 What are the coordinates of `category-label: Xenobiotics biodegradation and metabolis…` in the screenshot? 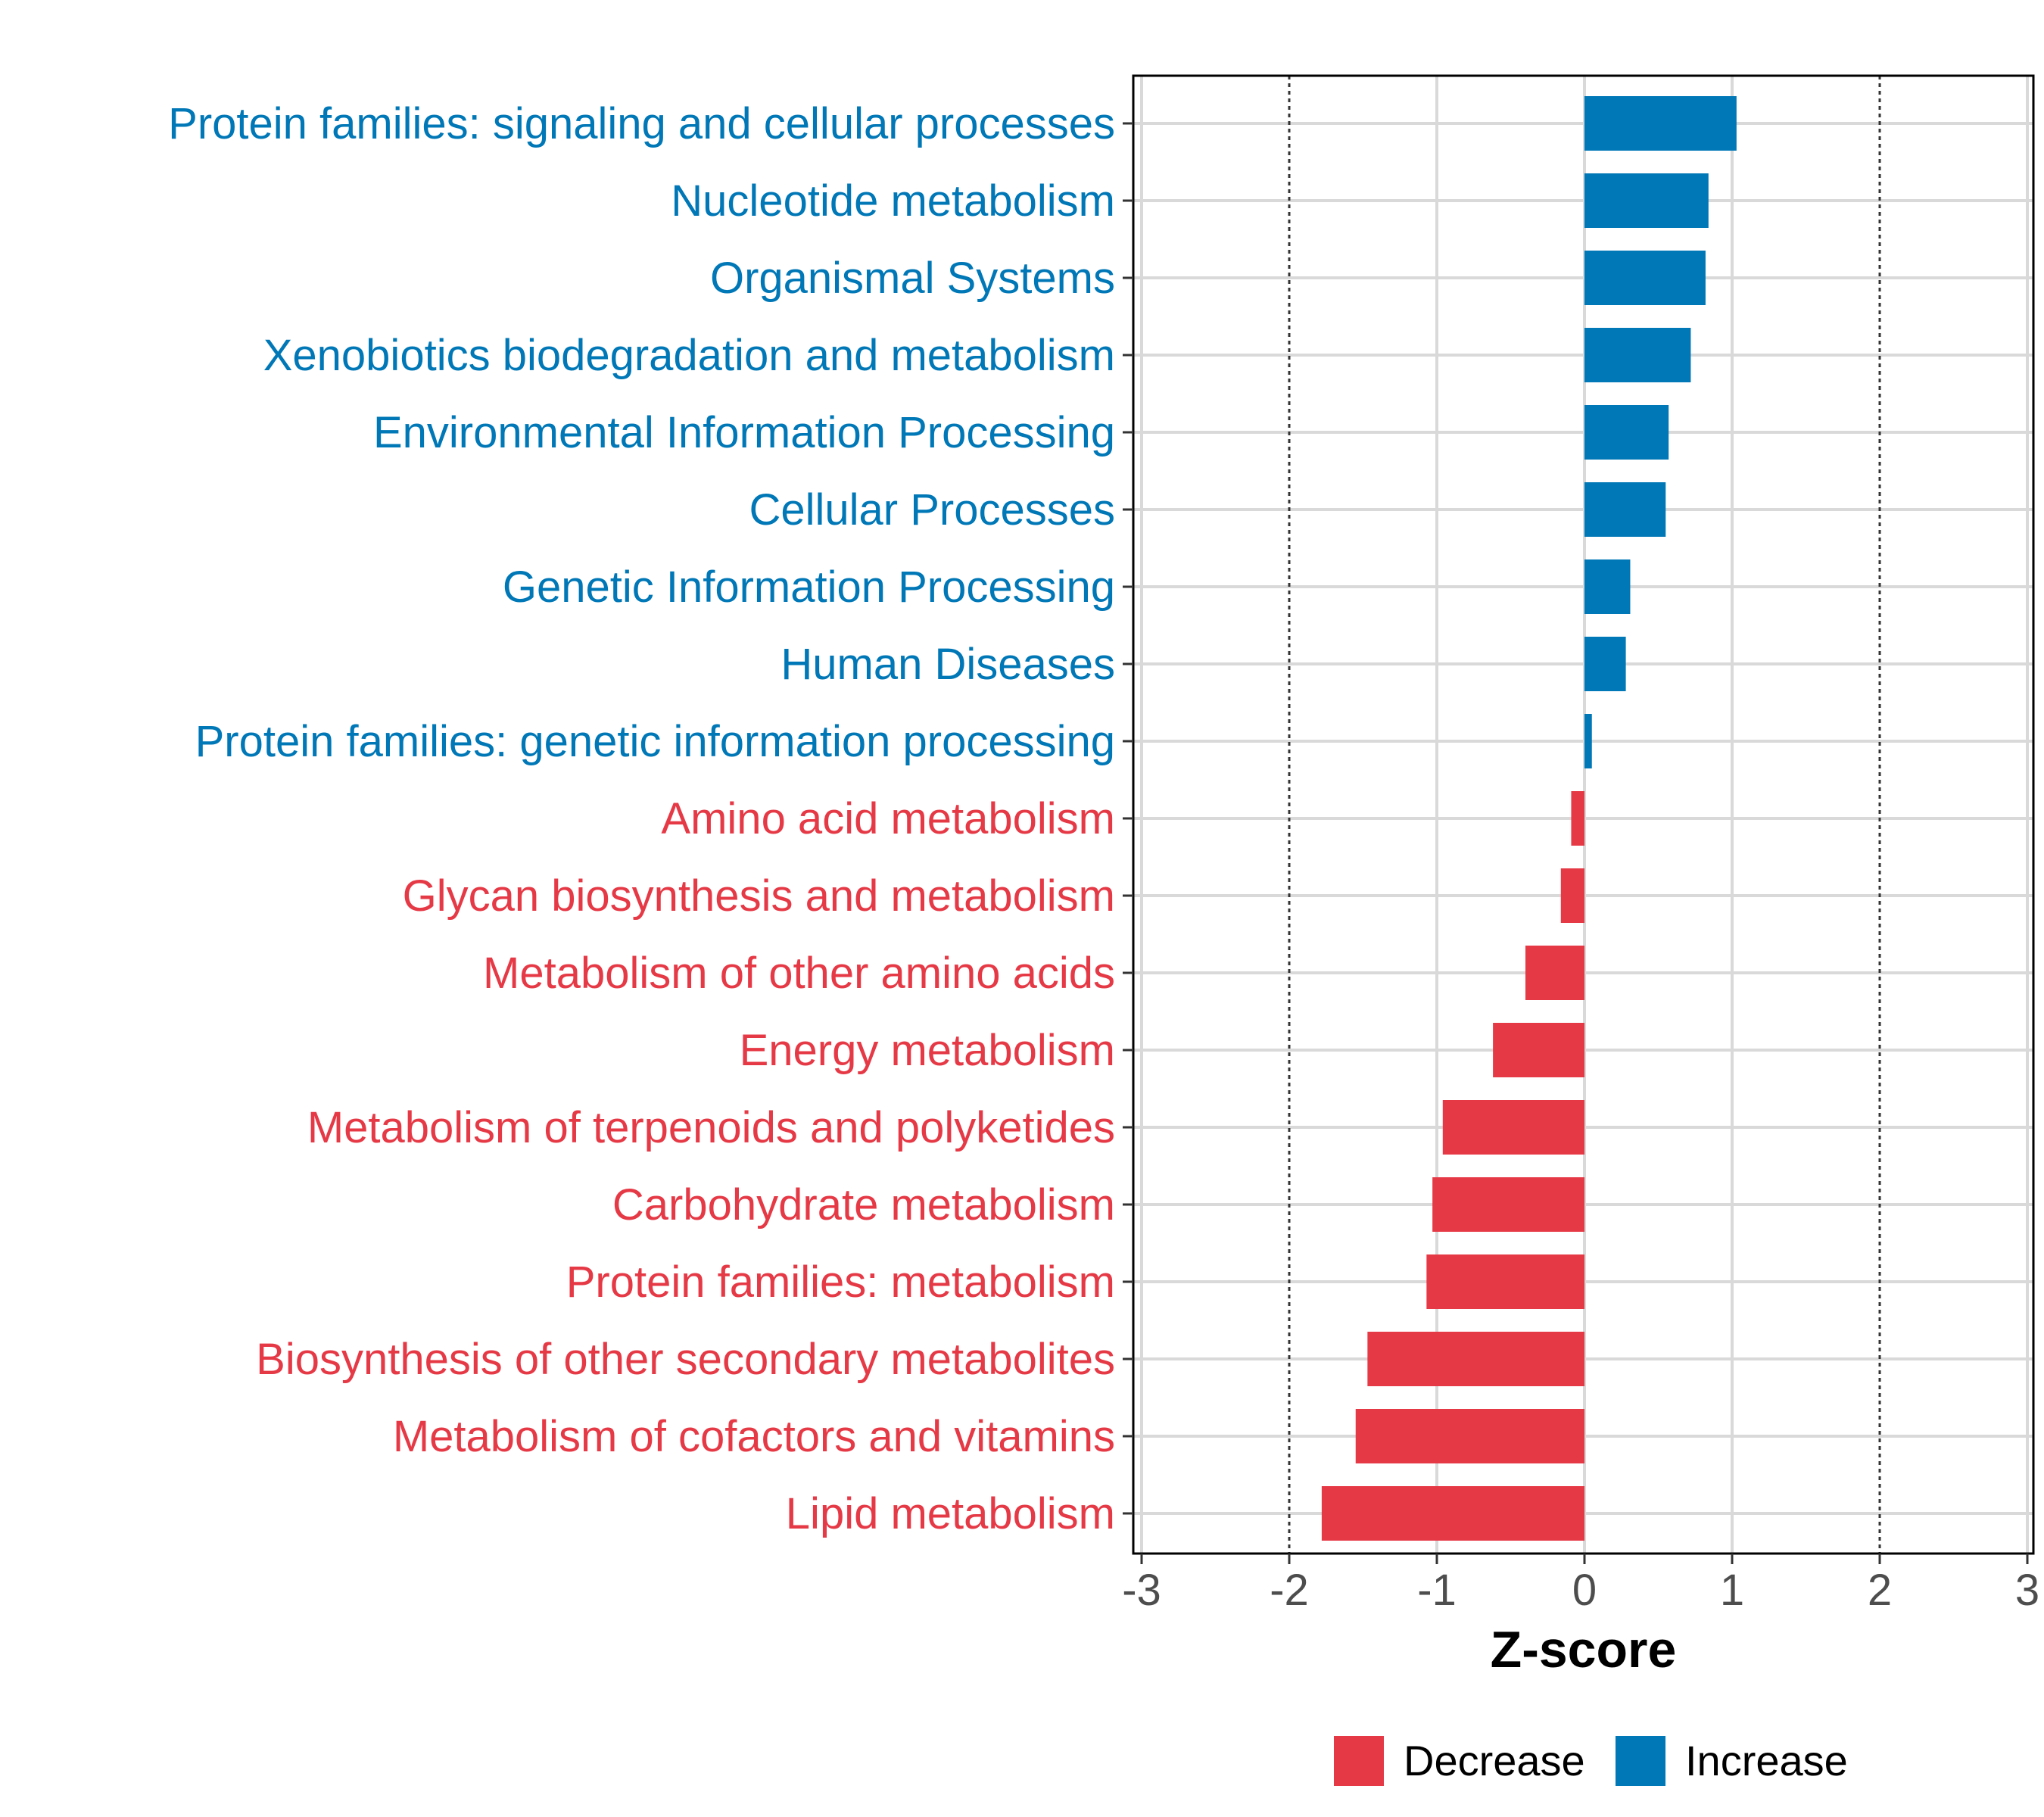 It's located at (689, 355).